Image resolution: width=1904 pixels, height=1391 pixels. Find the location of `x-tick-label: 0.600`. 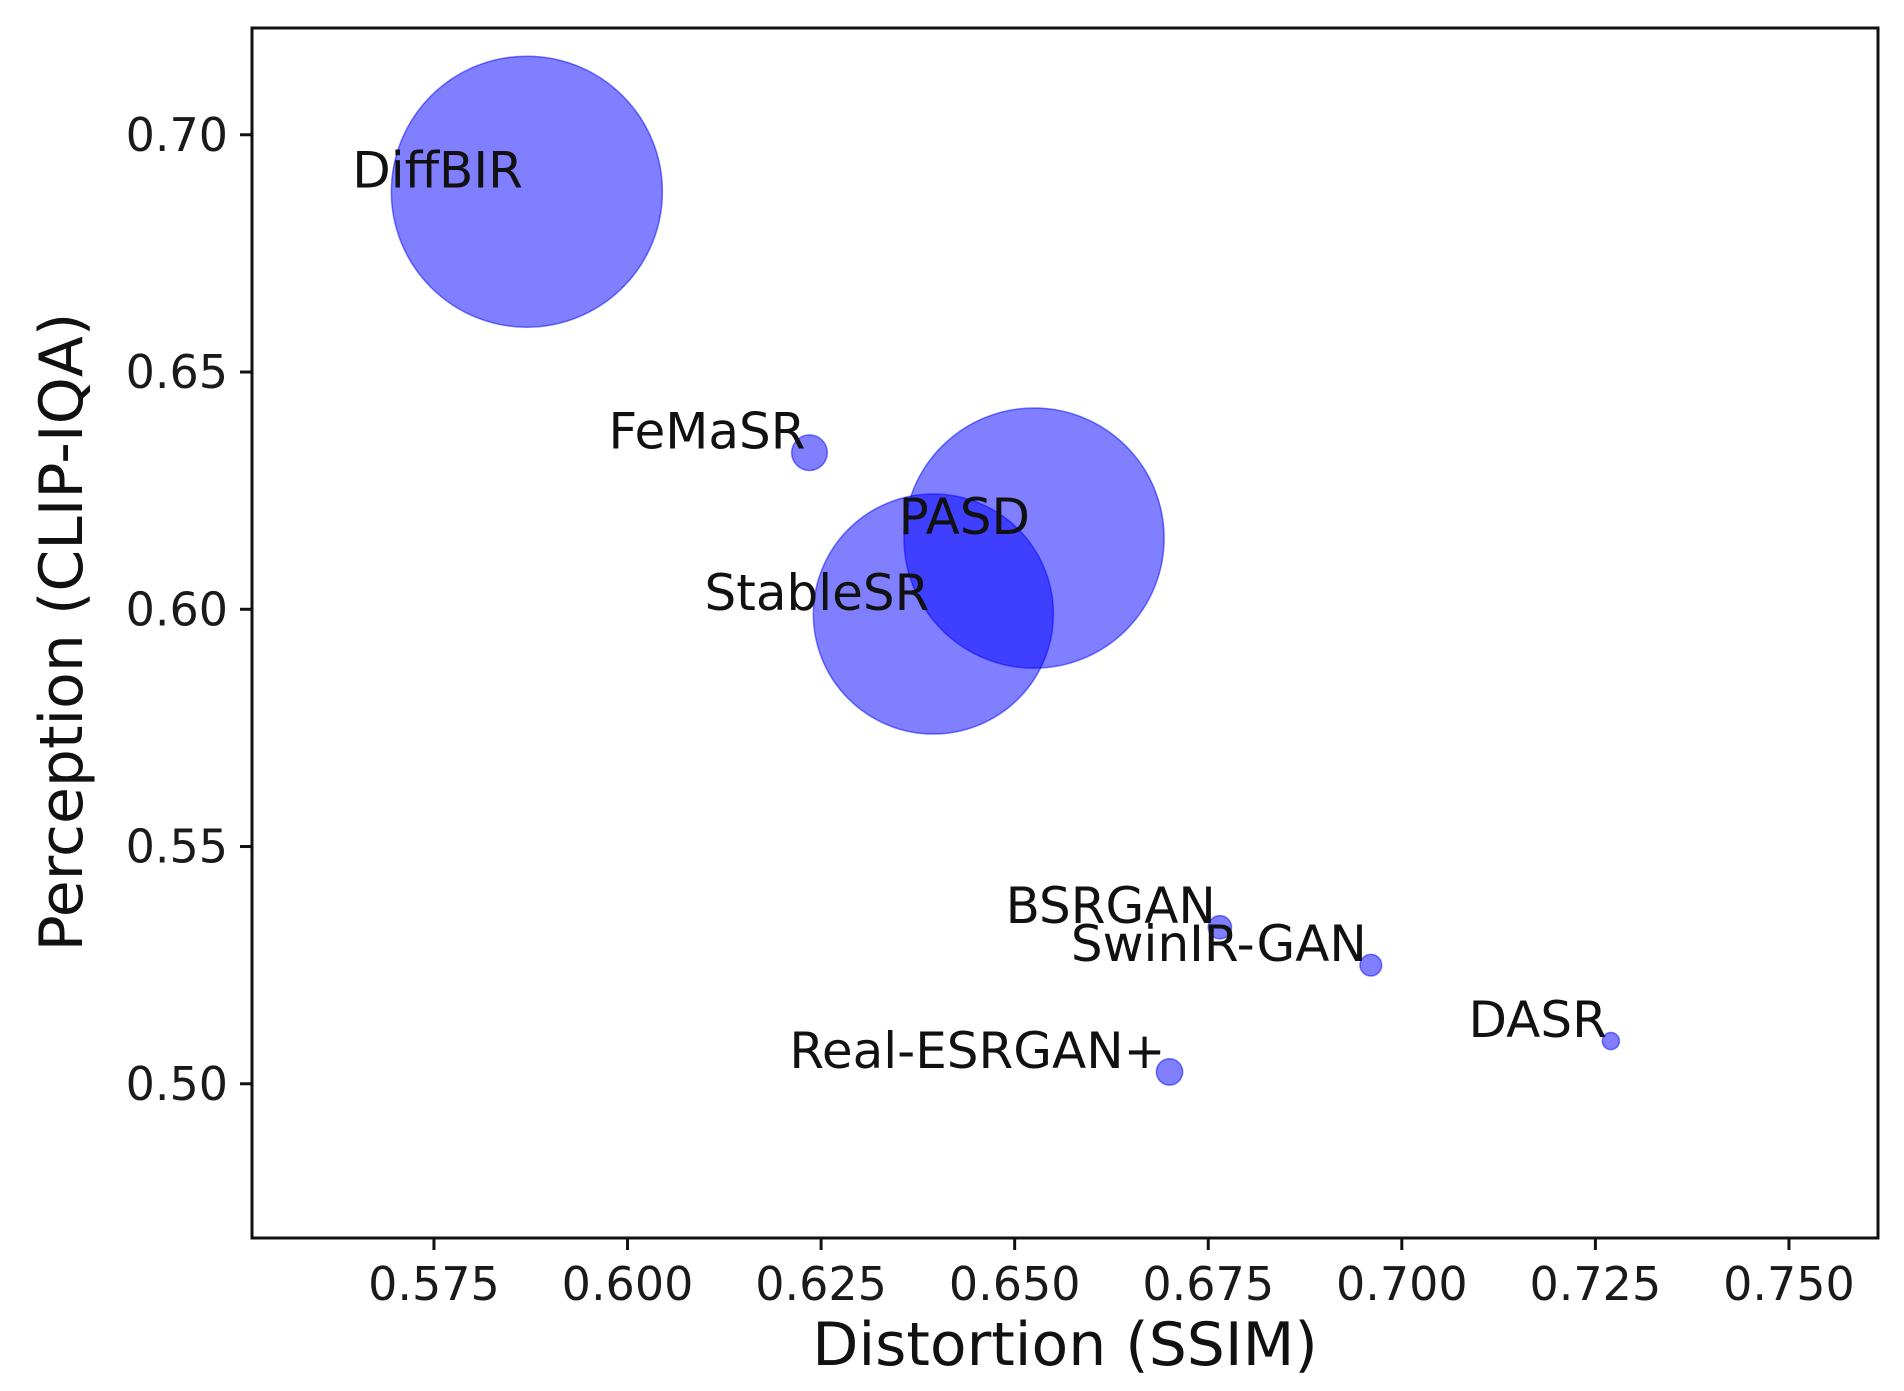

x-tick-label: 0.600 is located at coordinates (628, 1284).